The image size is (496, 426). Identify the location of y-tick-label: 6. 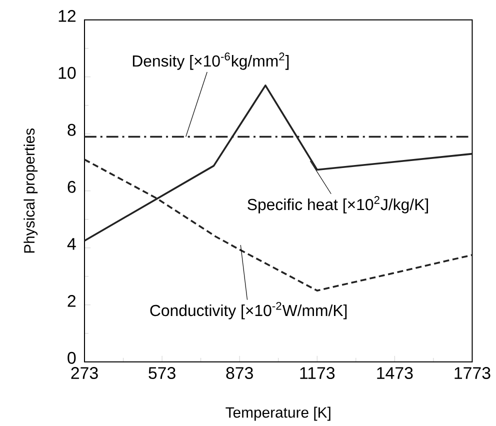
(72, 187).